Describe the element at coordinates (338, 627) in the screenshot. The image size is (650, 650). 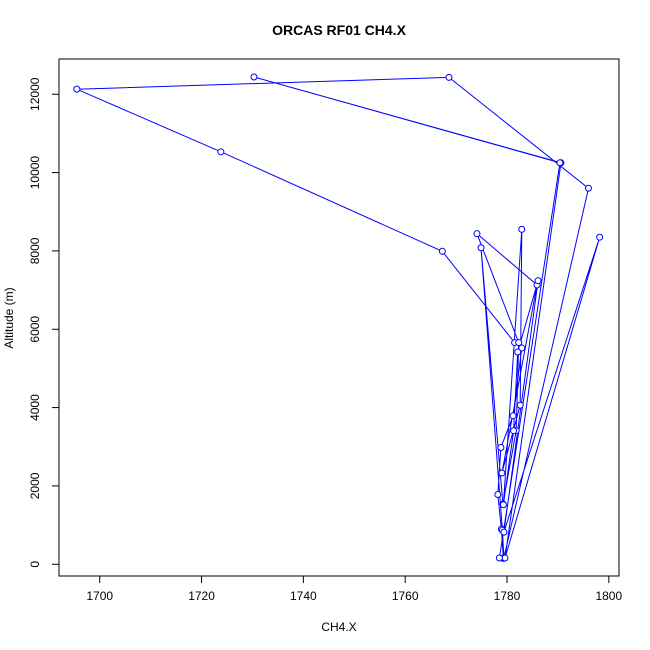
I see `x-axis-label: CH4.X` at that location.